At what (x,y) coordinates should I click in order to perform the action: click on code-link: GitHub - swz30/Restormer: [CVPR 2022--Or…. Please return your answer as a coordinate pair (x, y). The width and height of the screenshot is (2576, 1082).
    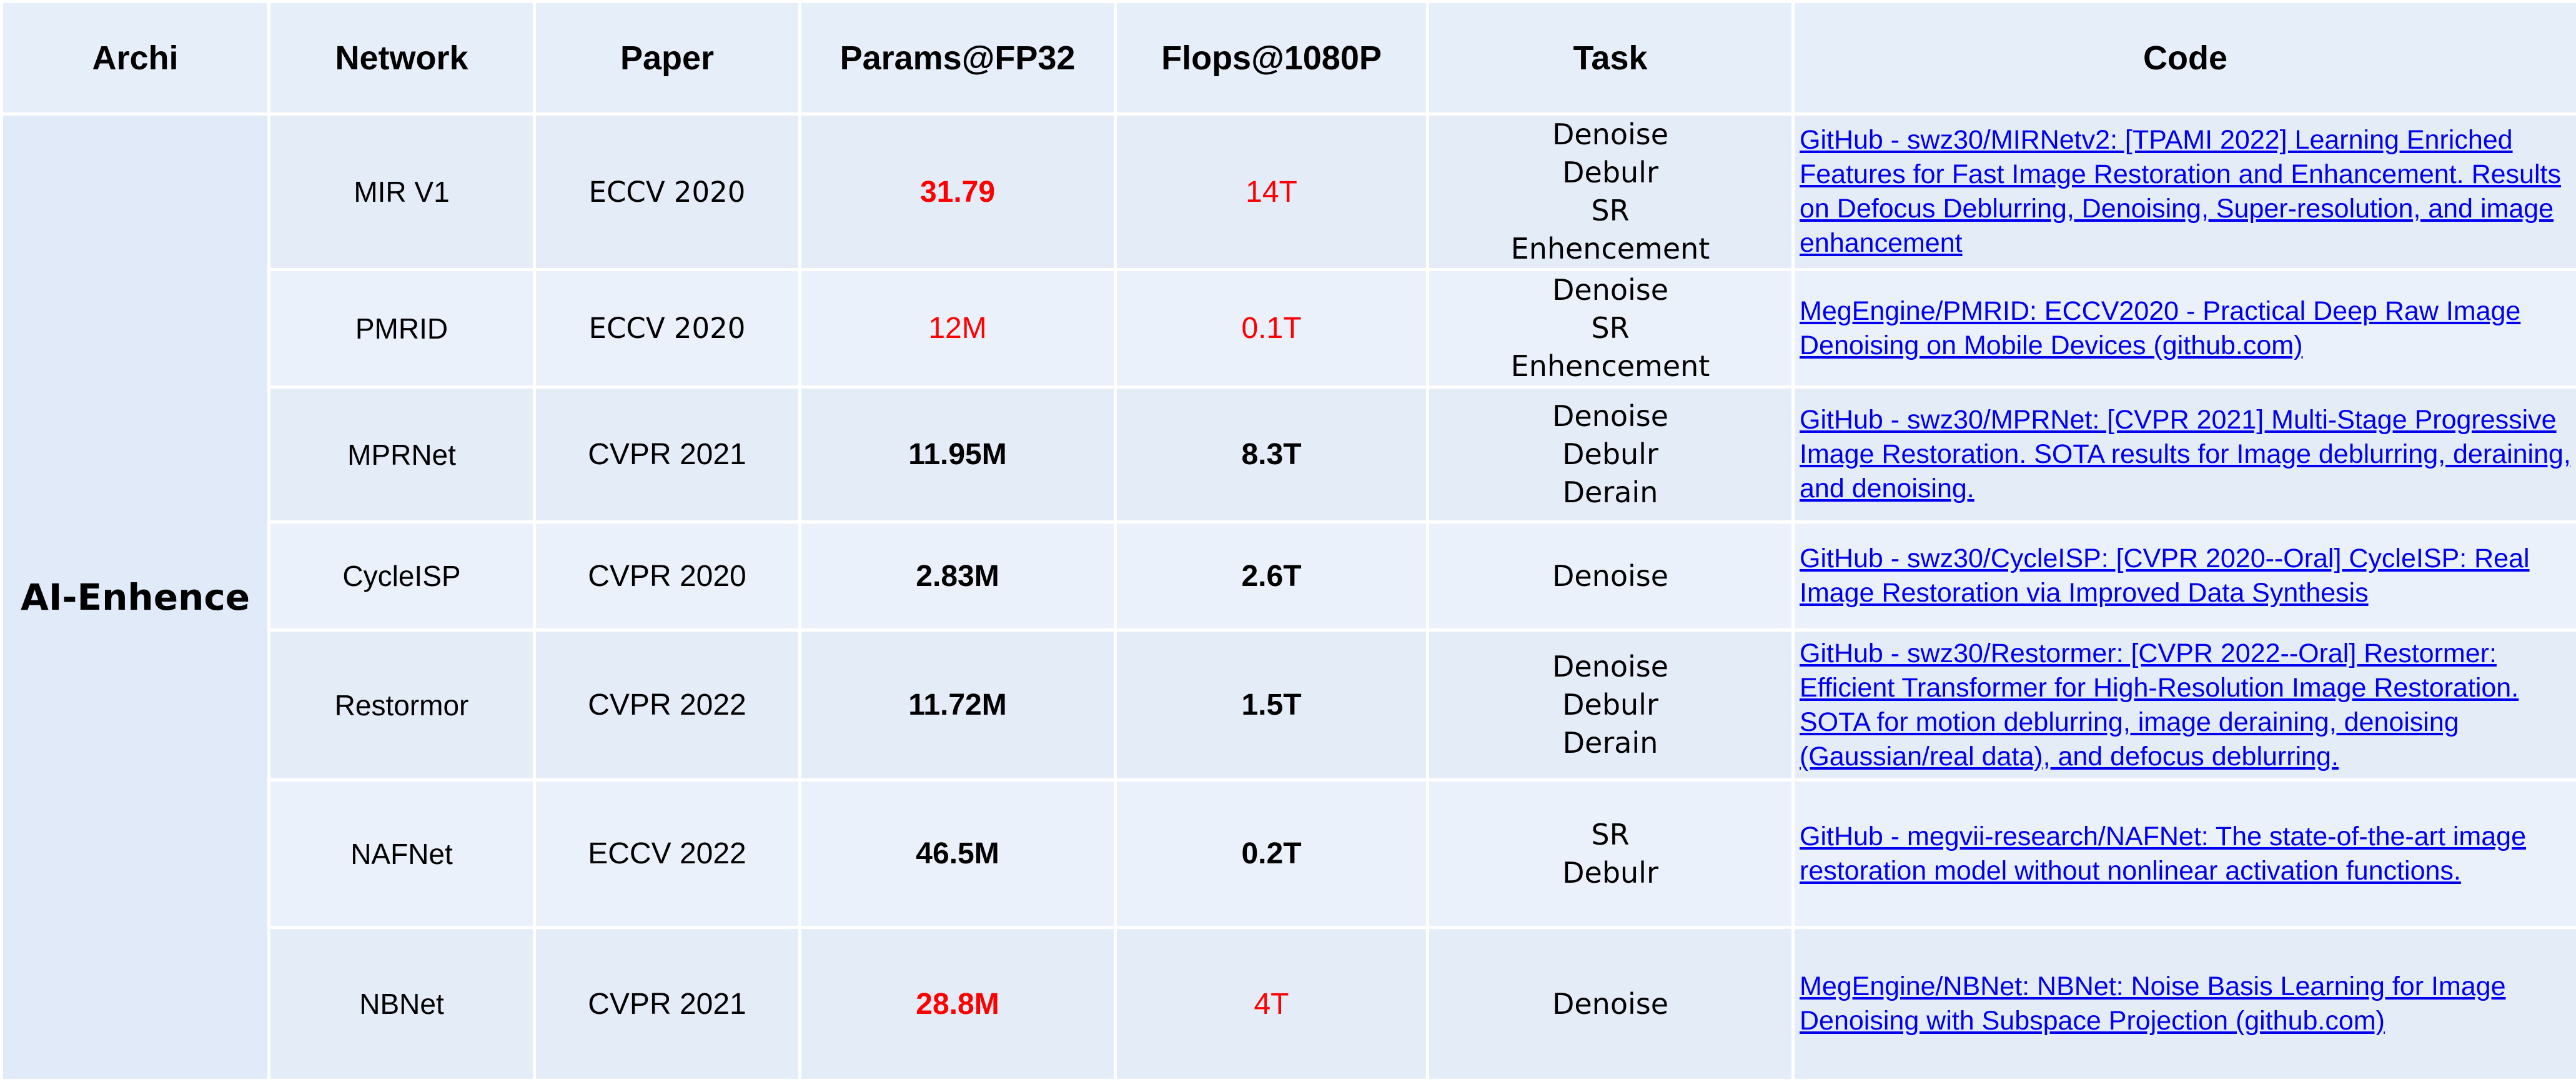
    Looking at the image, I should click on (2187, 705).